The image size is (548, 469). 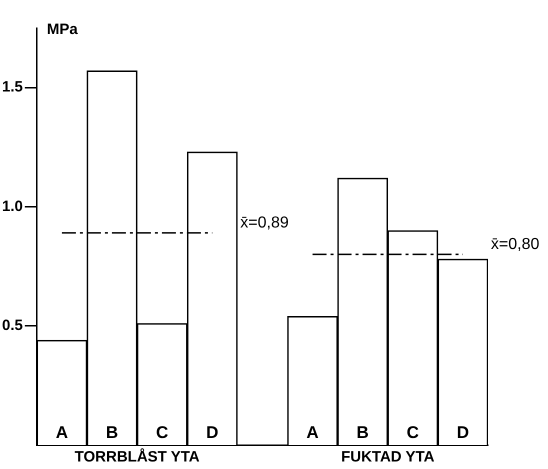 What do you see at coordinates (12, 206) in the screenshot?
I see `y-tick-label: 1.0` at bounding box center [12, 206].